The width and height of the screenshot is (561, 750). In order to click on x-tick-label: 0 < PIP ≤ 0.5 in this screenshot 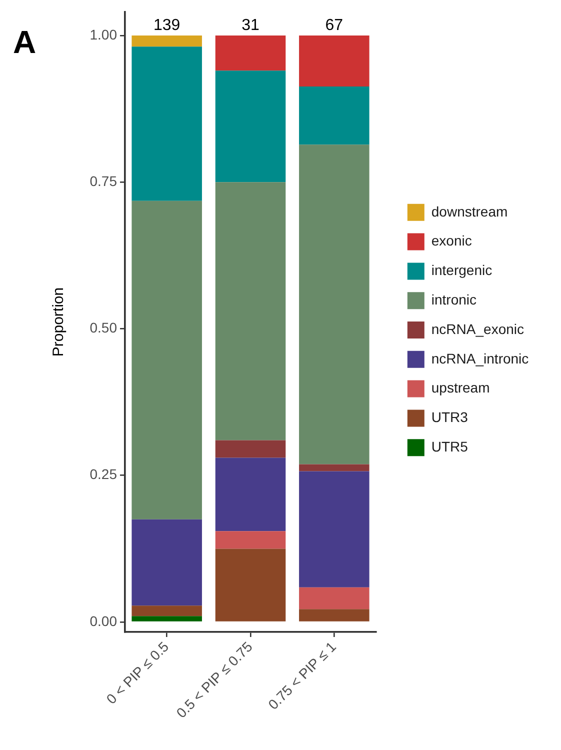, I will do `click(137, 673)`.